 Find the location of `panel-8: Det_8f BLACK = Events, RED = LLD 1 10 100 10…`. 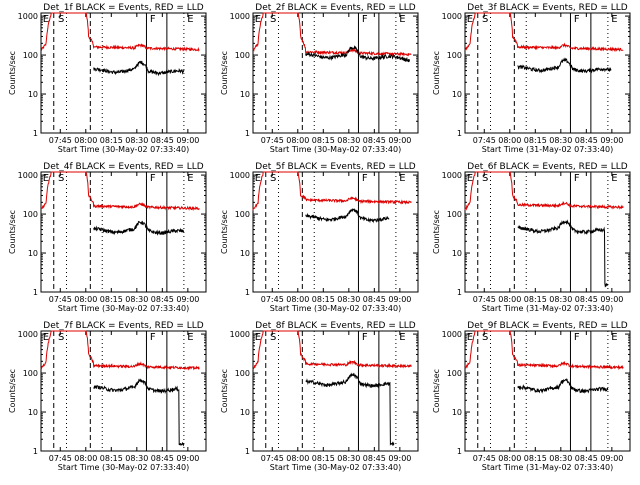

panel-8: Det_8f BLACK = Events, RED = LLD 1 10 100 10… is located at coordinates (319, 396).